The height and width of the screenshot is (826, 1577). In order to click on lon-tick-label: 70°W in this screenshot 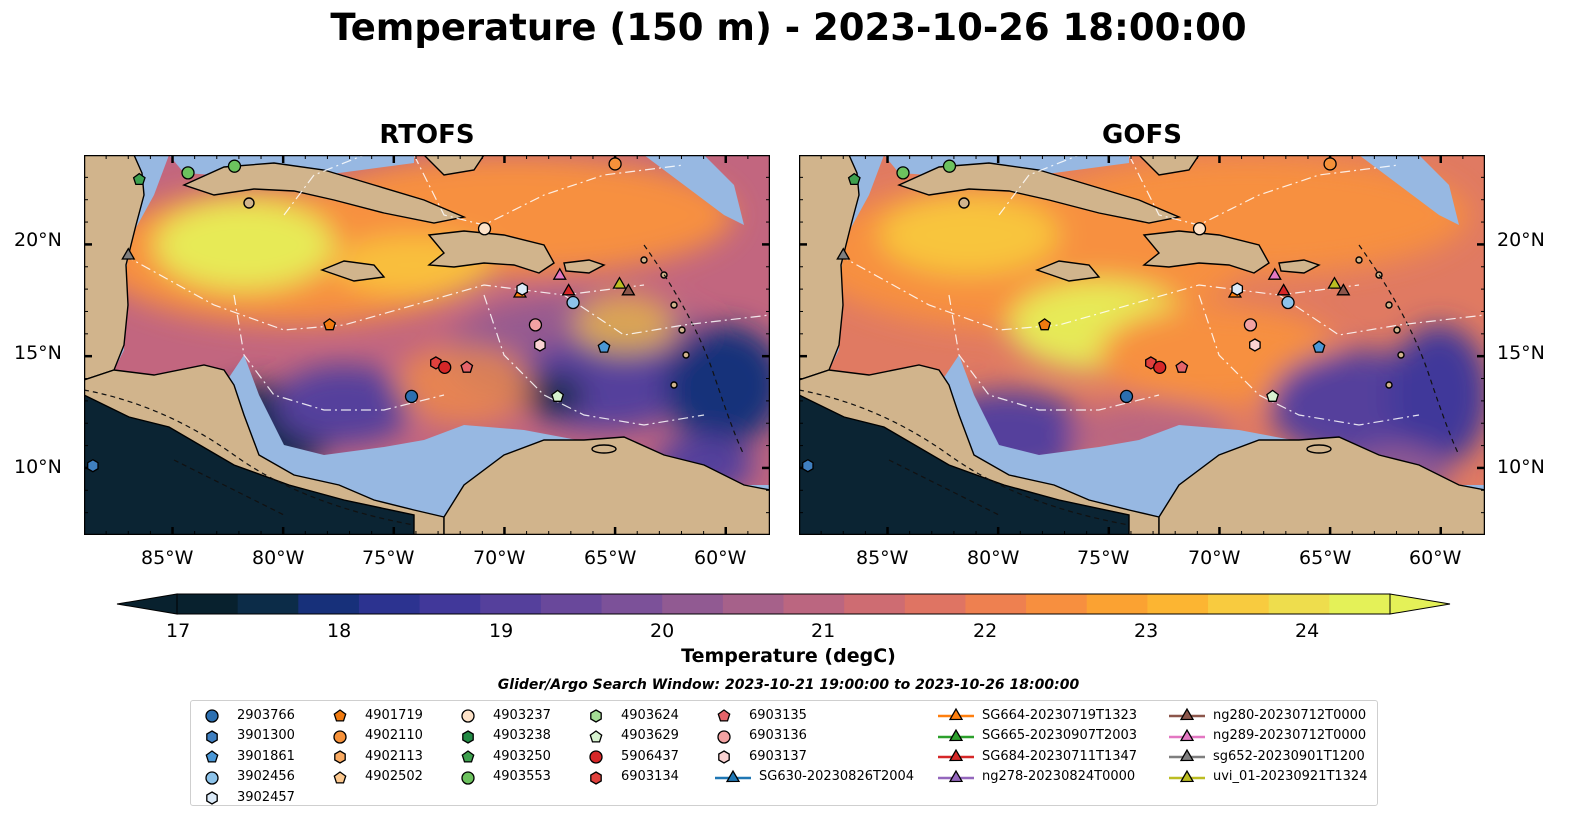, I will do `click(1214, 558)`.